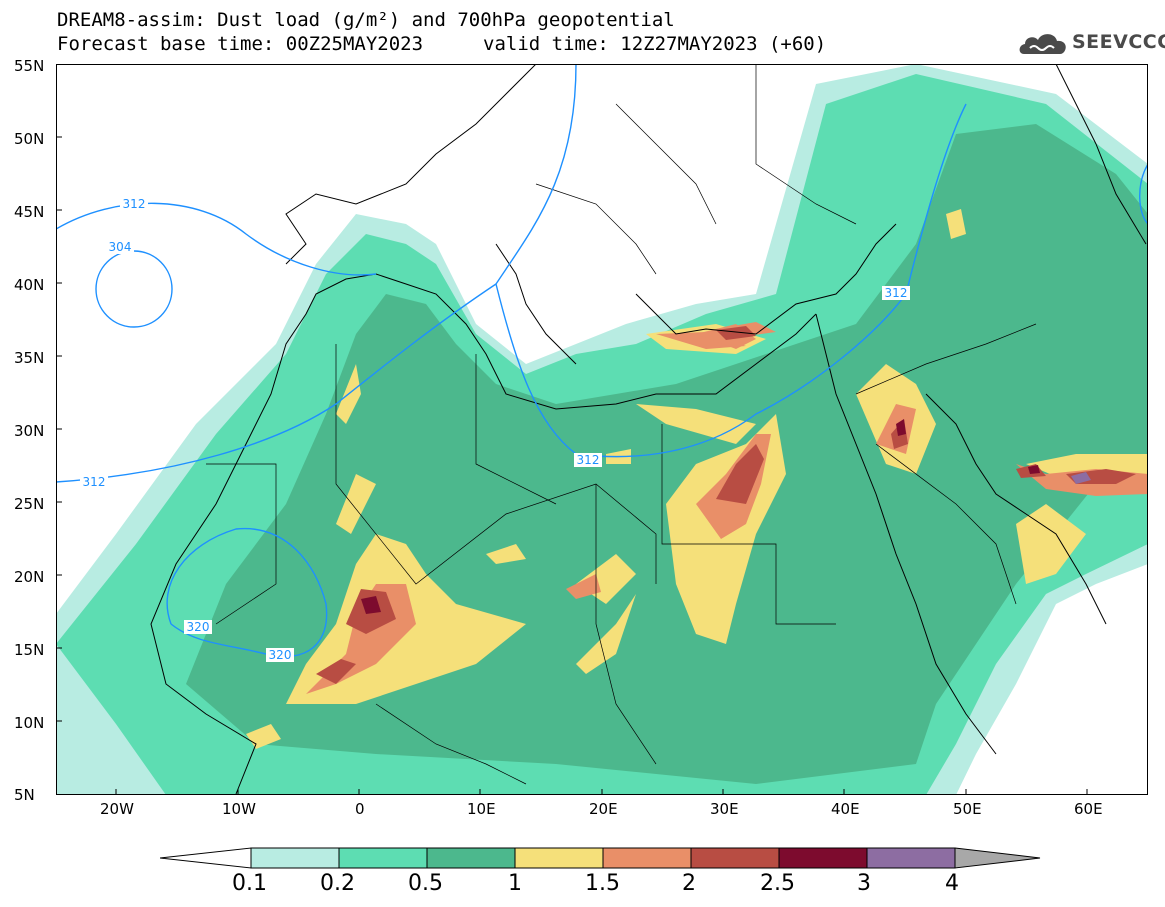  Describe the element at coordinates (777, 883) in the screenshot. I see `legend-label-2.5: 2.5` at that location.